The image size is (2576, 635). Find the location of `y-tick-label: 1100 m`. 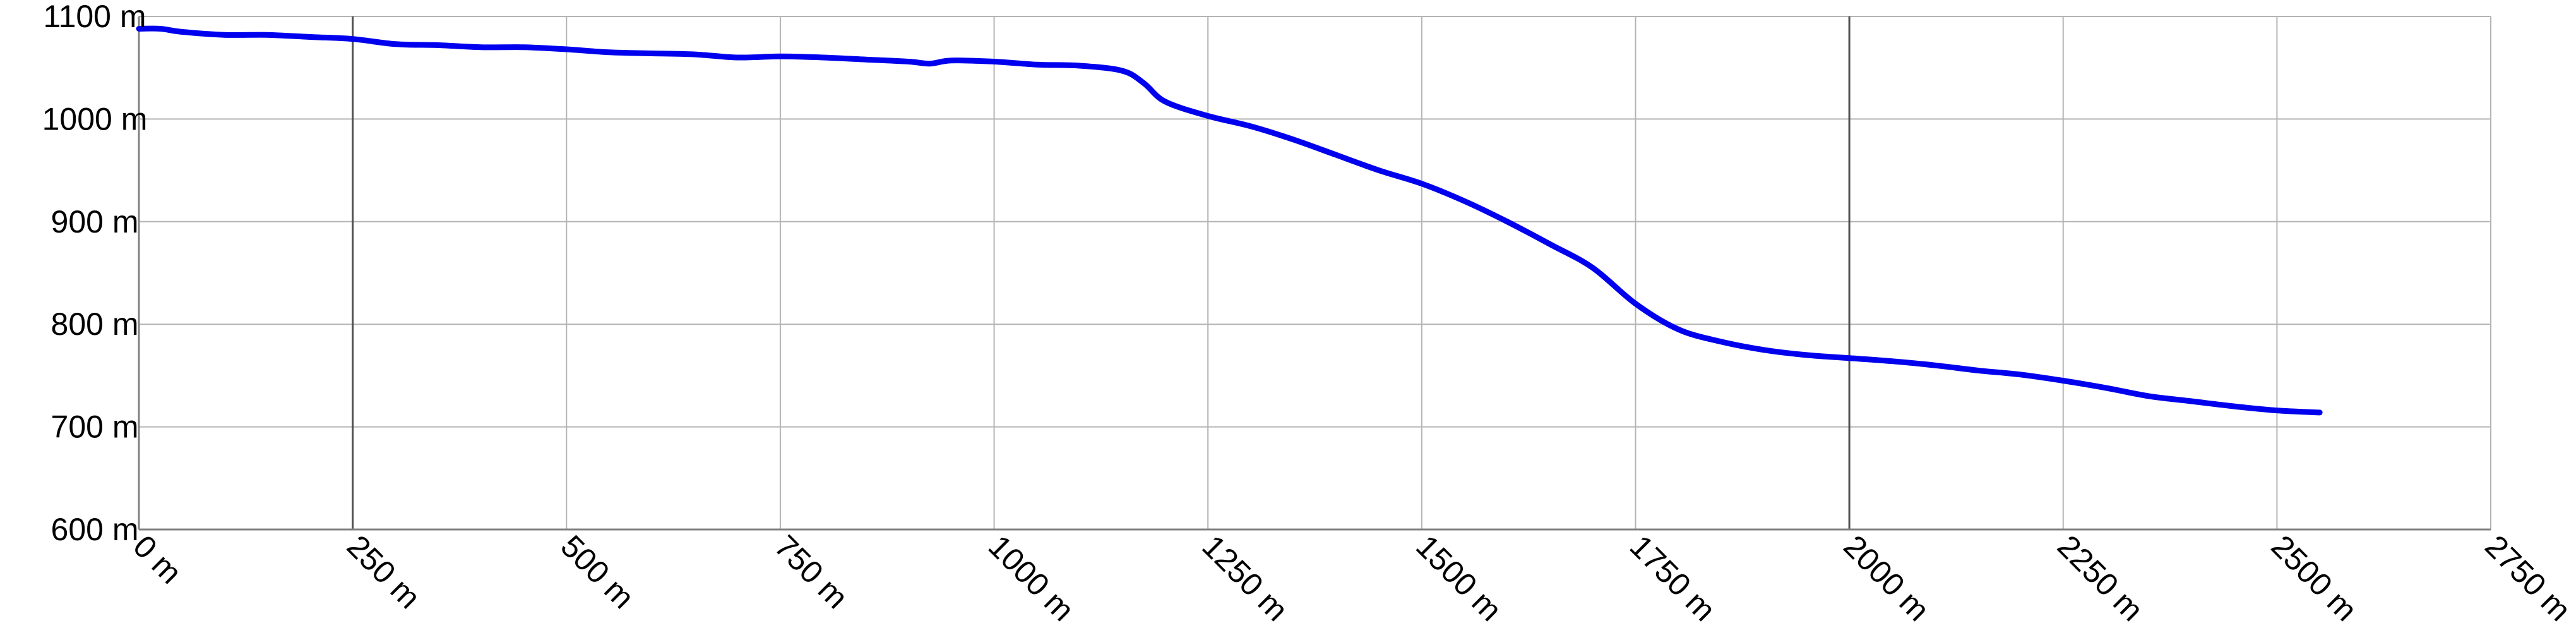

y-tick-label: 1100 m is located at coordinates (94, 17).